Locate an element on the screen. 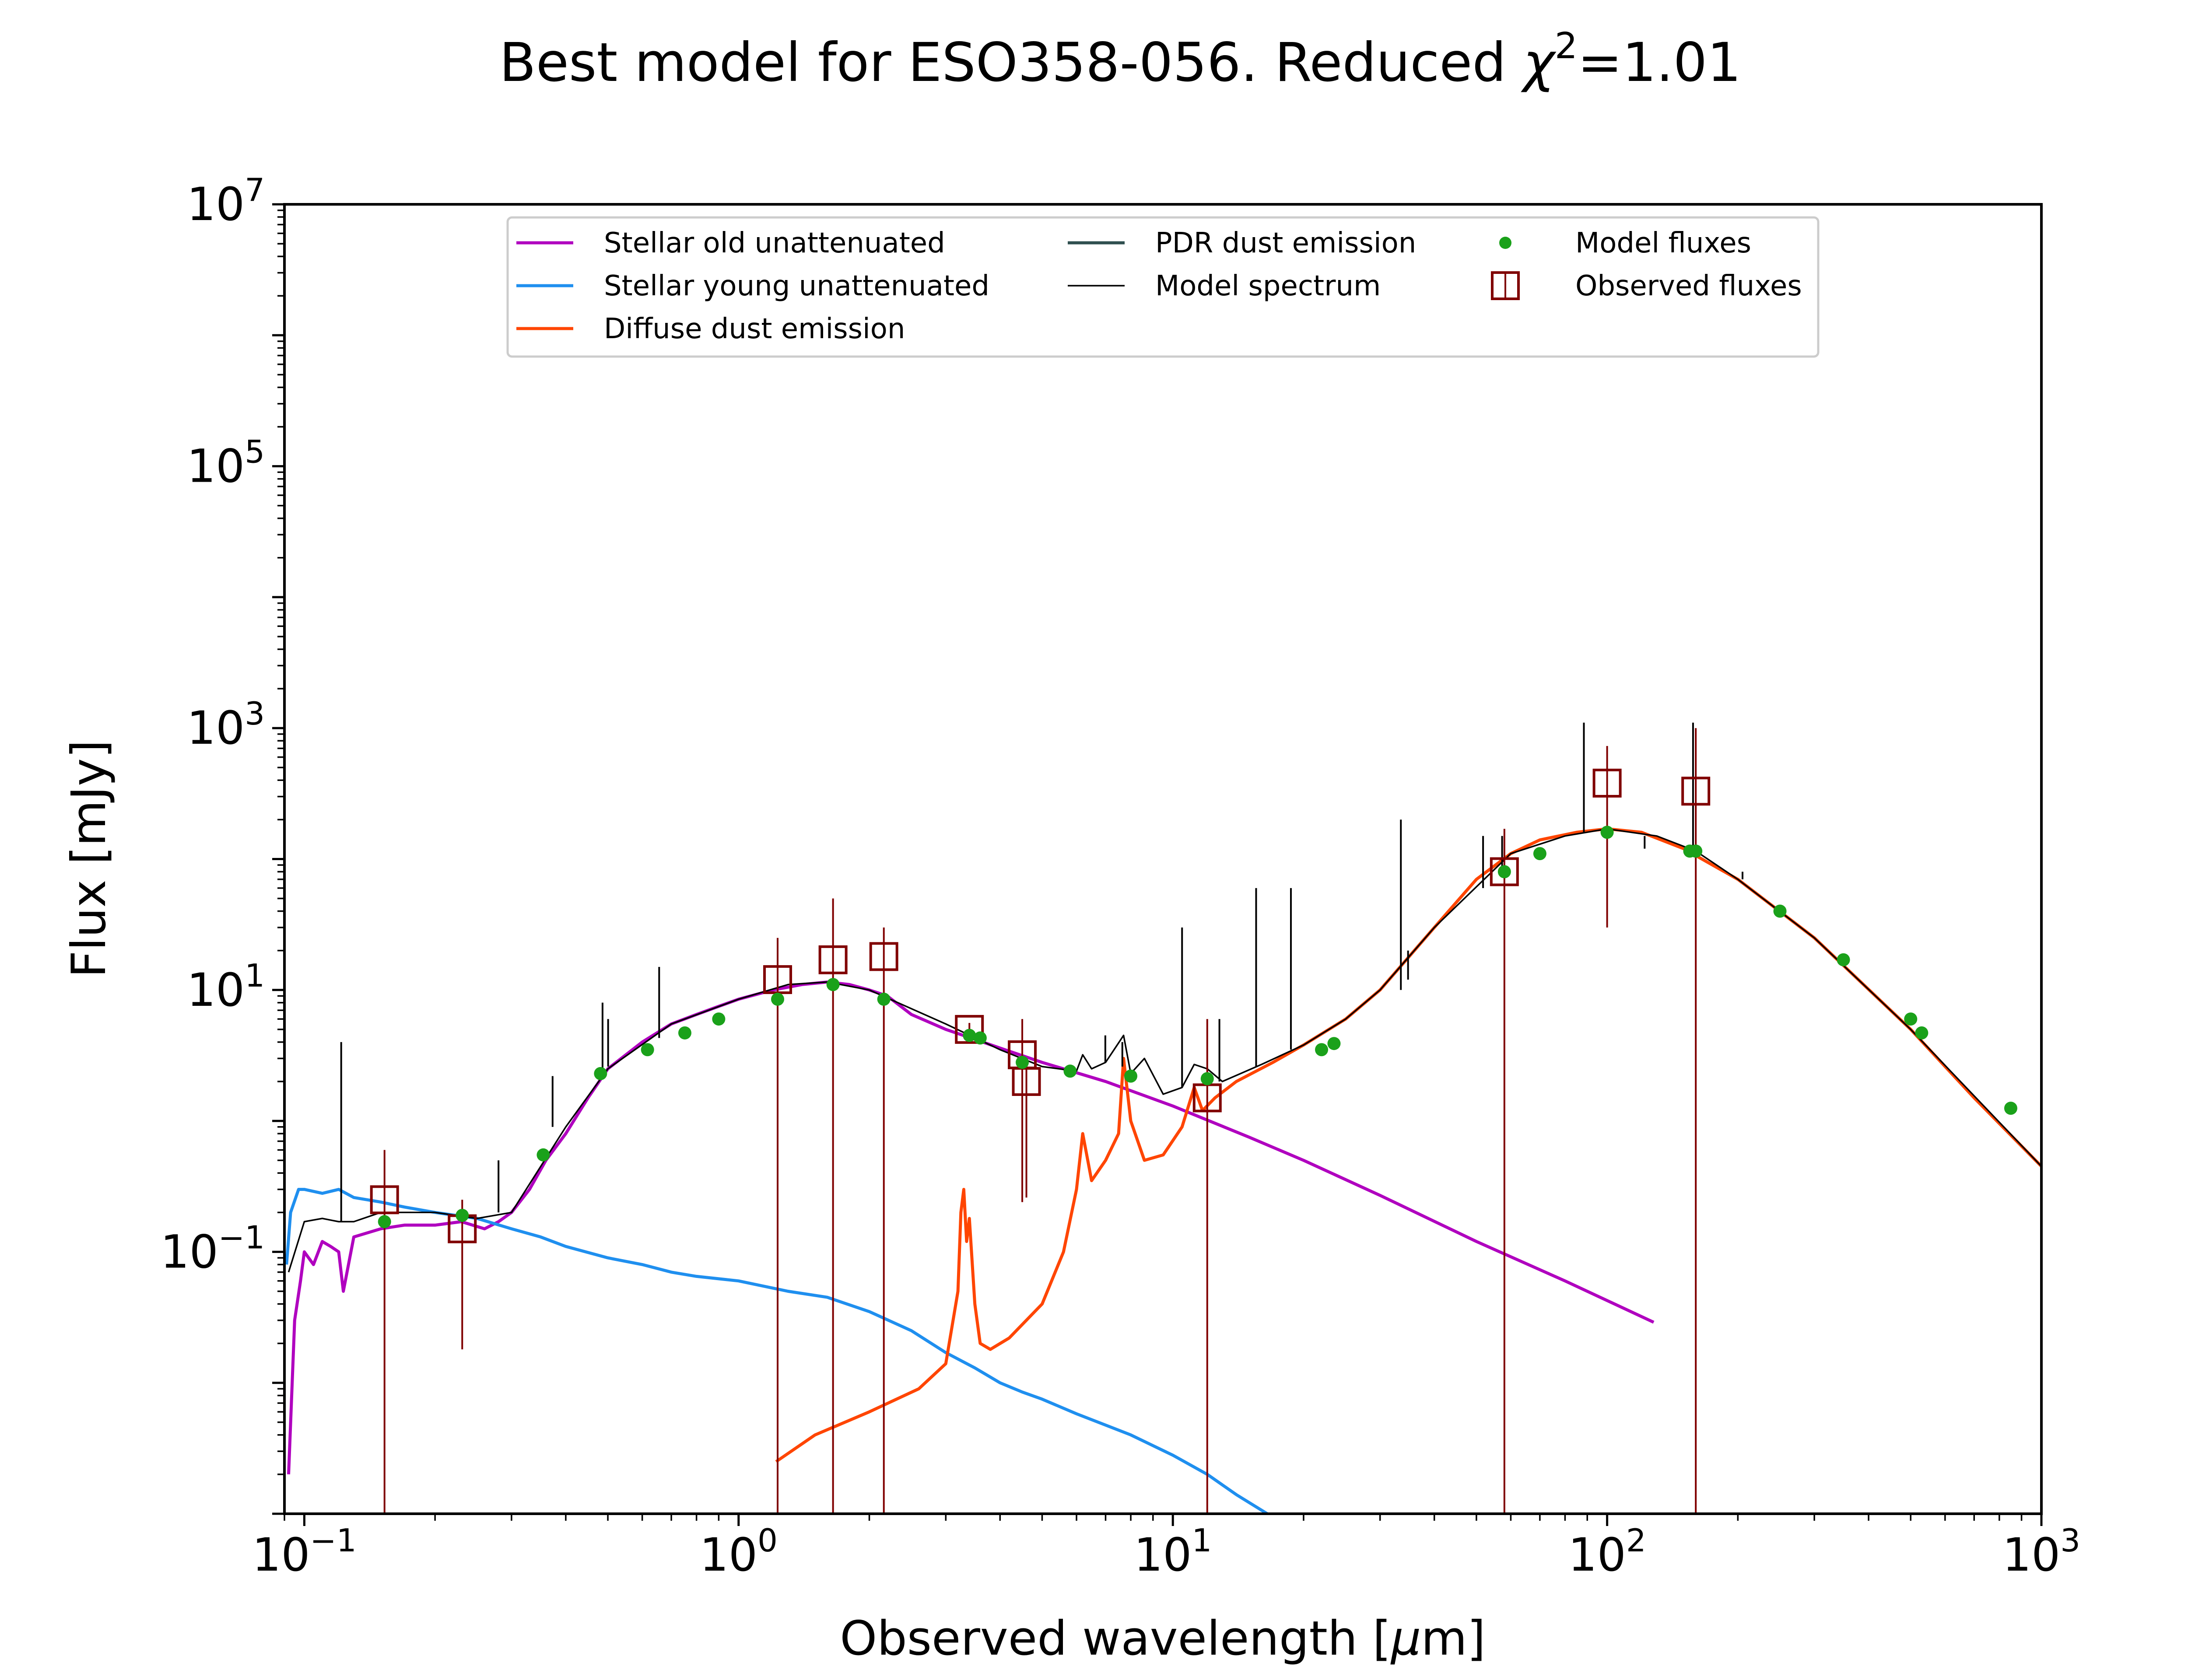  legend-label: Model fluxes is located at coordinates (1663, 243).